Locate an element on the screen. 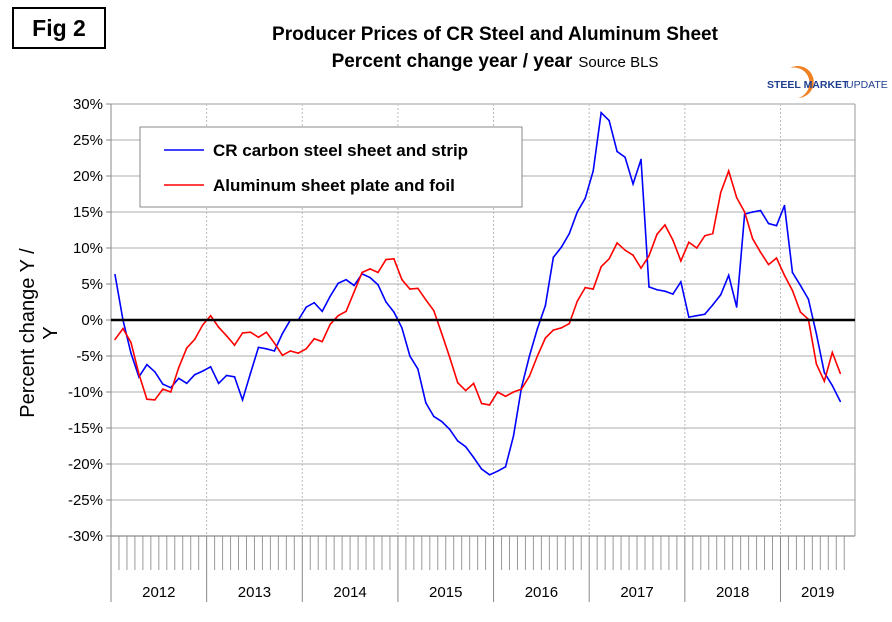 This screenshot has height=622, width=892. x-tick-label: 2018 is located at coordinates (732, 592).